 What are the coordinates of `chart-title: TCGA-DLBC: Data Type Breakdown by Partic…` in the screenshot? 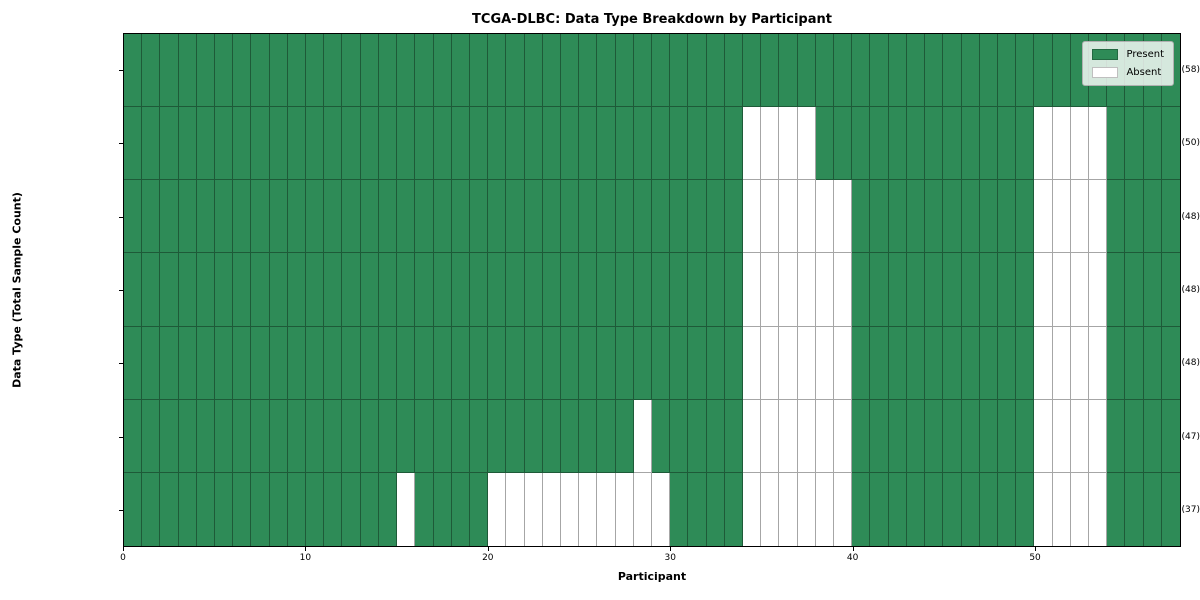 It's located at (652, 19).